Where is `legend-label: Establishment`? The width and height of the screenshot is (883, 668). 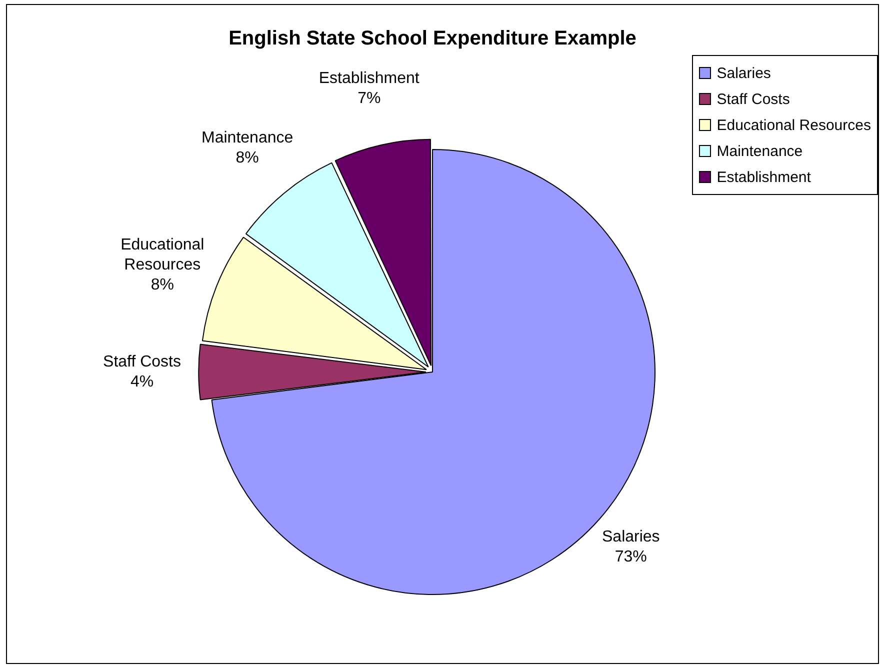 legend-label: Establishment is located at coordinates (763, 177).